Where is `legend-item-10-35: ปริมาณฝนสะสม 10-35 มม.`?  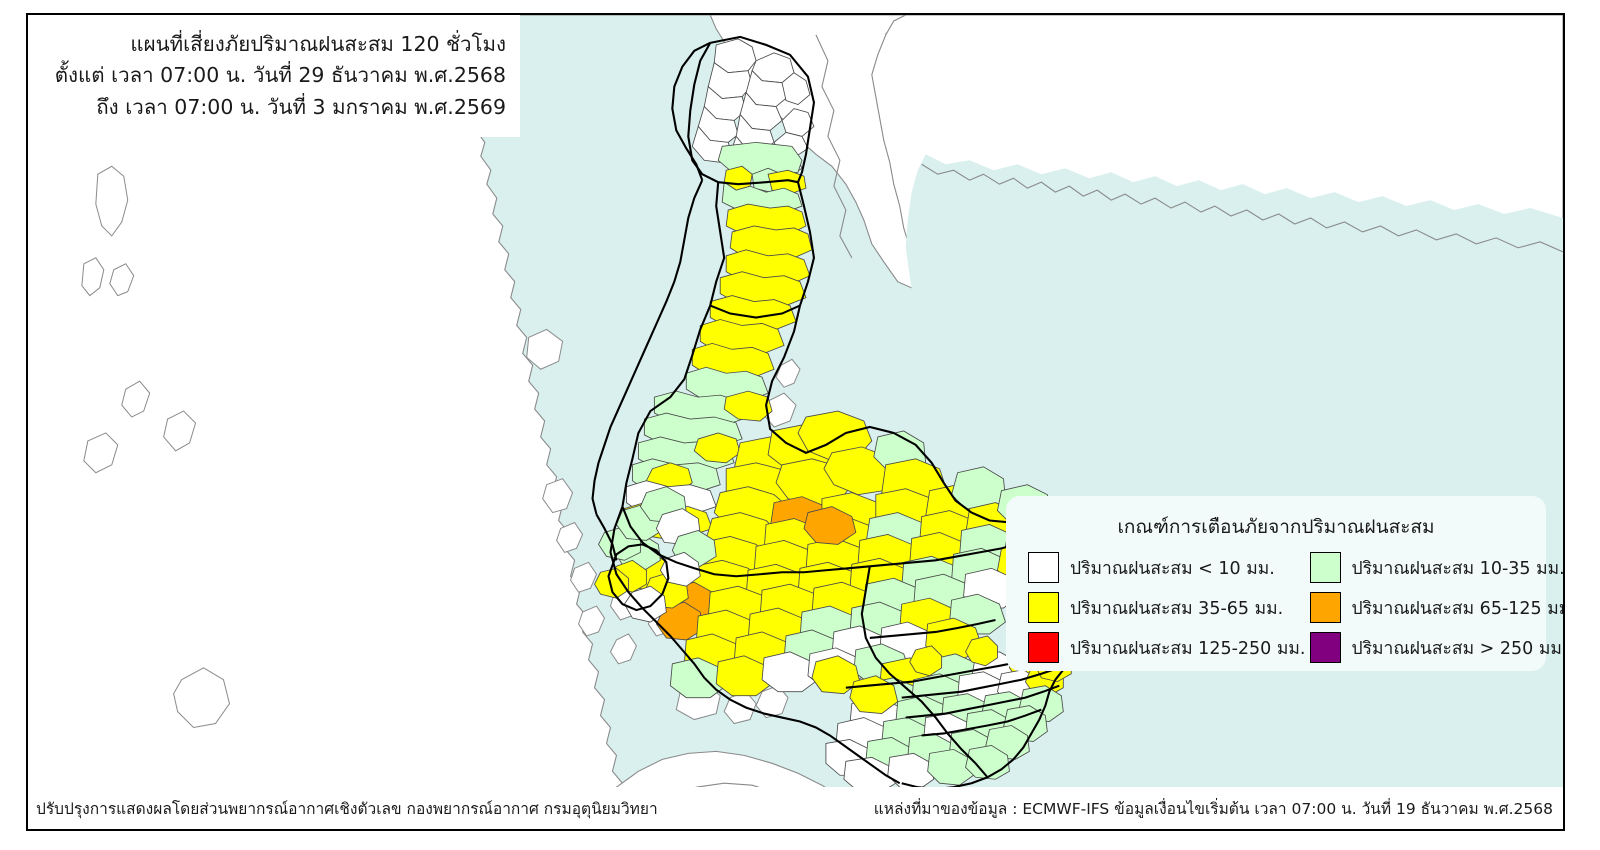 legend-item-10-35: ปริมาณฝนสะสม 10-35 มม. is located at coordinates (1437, 567).